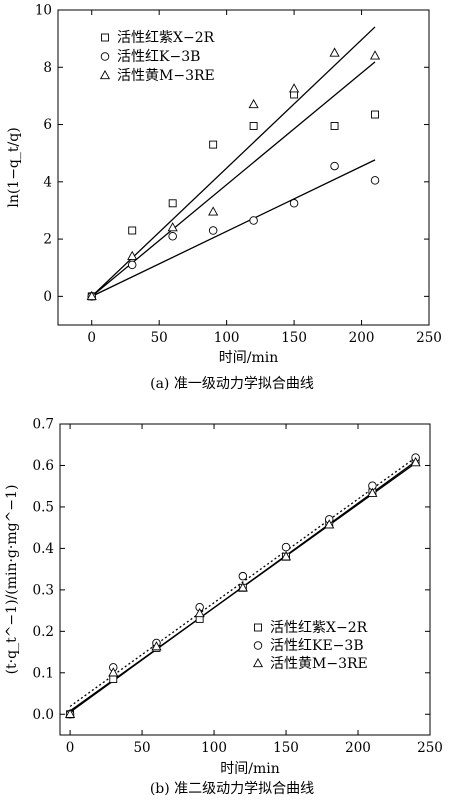 The image size is (465, 800). I want to click on y-tick-label: 0.0, so click(43, 715).